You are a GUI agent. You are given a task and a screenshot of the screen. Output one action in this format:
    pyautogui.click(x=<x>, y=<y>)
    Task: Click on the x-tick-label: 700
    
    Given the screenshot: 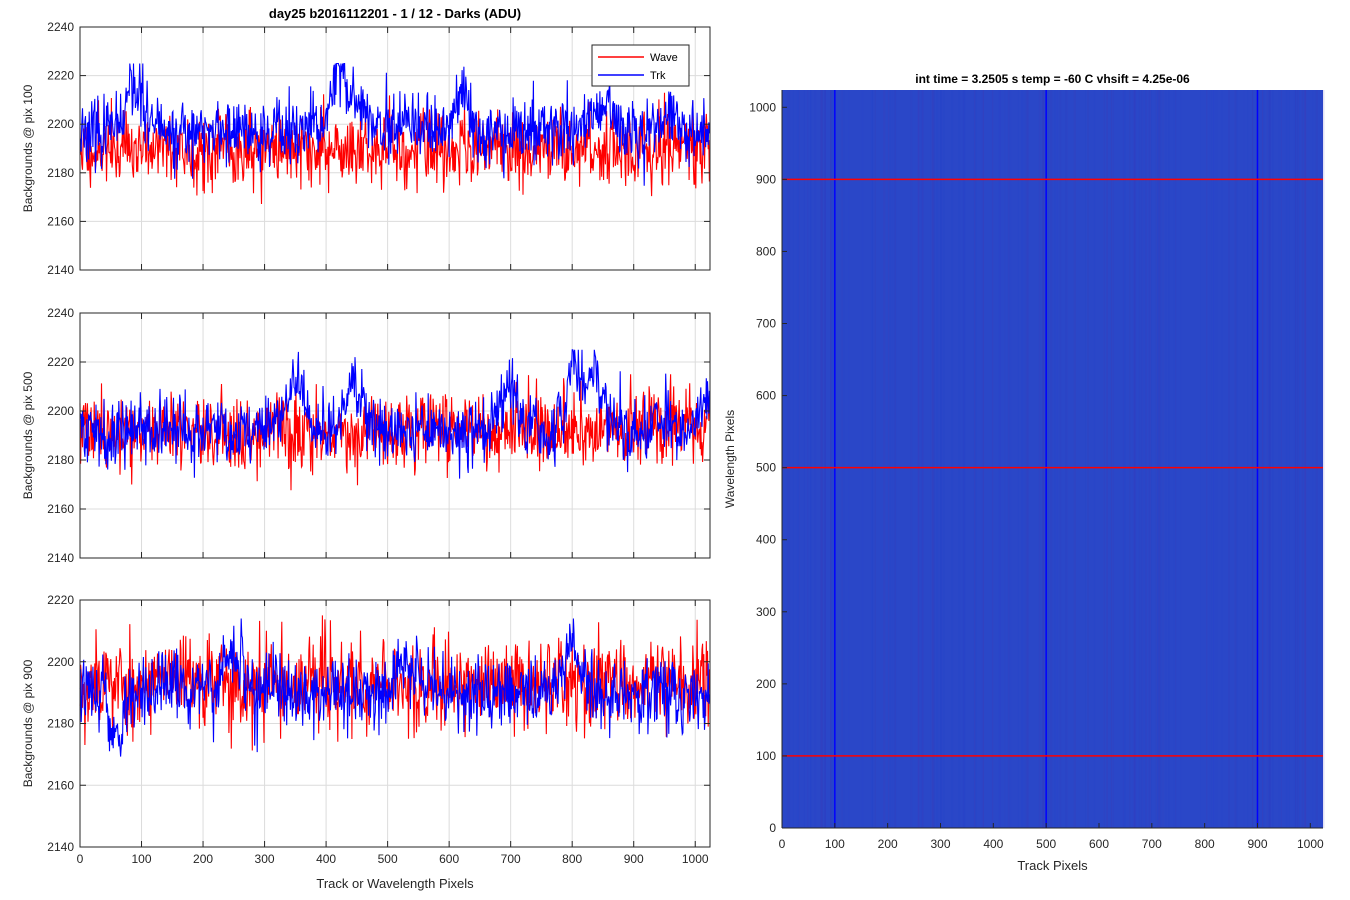 What is the action you would take?
    pyautogui.click(x=511, y=859)
    